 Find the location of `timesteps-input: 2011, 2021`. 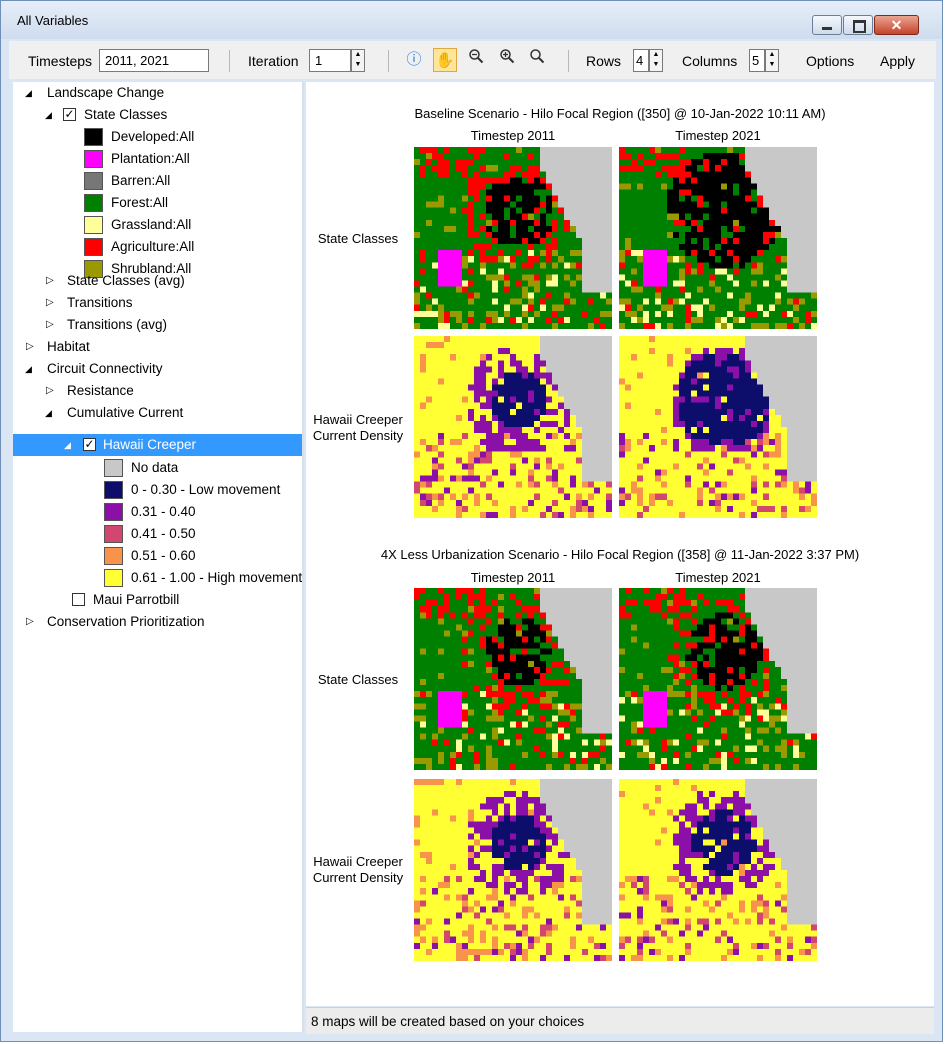

timesteps-input: 2011, 2021 is located at coordinates (154, 60).